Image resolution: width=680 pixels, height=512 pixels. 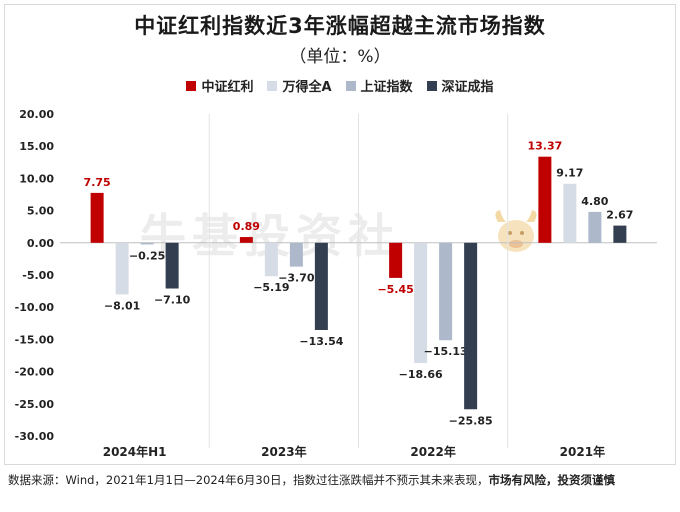 What do you see at coordinates (35, 372) in the screenshot?
I see `y-tick-label: -20.00` at bounding box center [35, 372].